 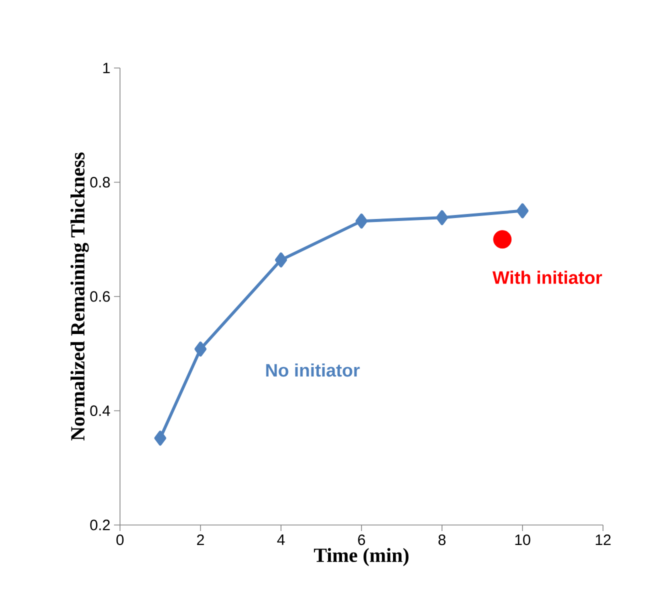 What do you see at coordinates (100, 296) in the screenshot?
I see `y-tick-label: 0.6` at bounding box center [100, 296].